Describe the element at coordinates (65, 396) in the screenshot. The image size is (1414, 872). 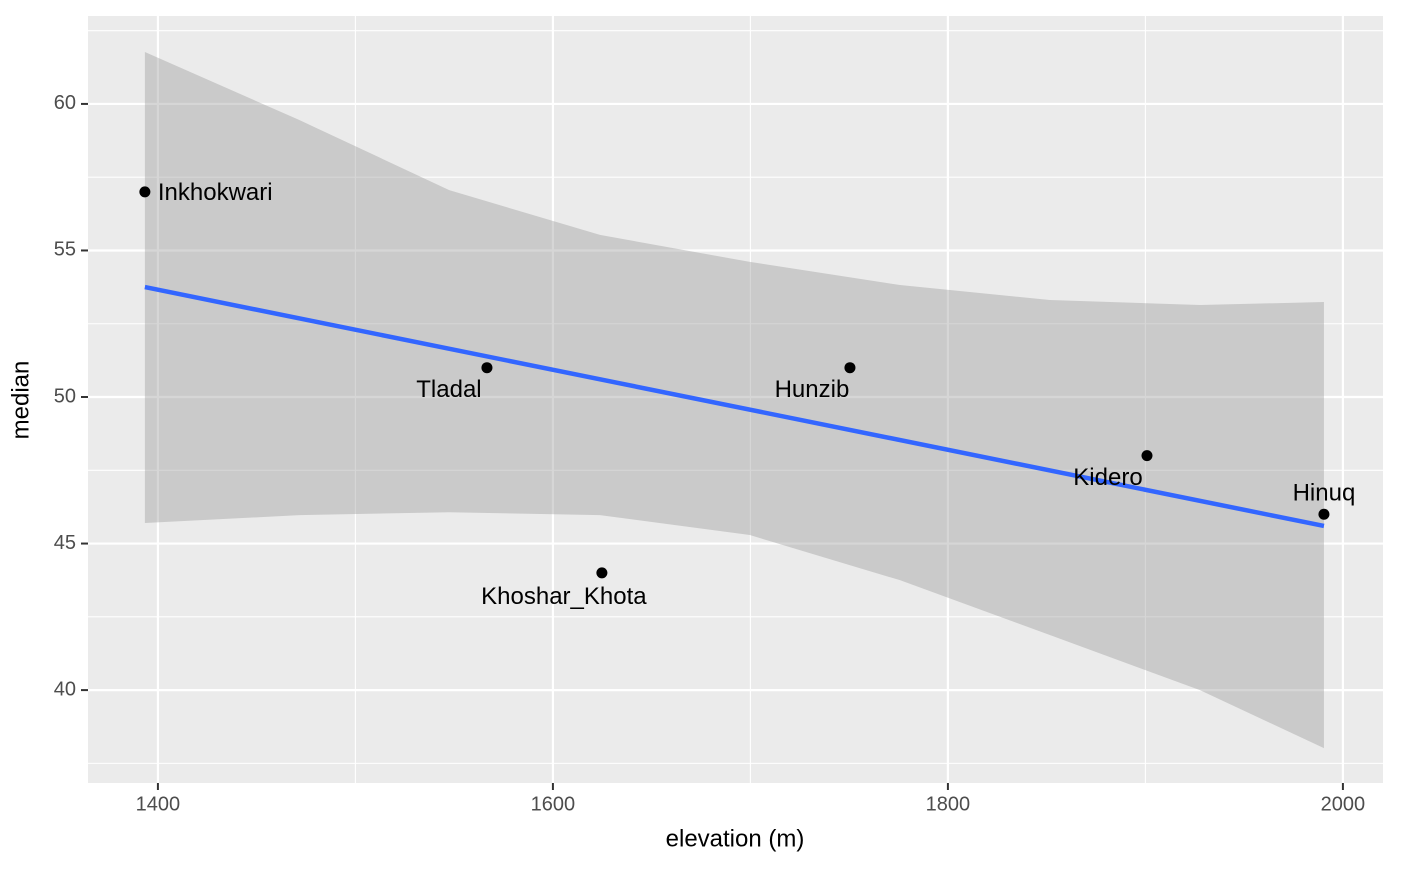
I see `y-tick-label: 50` at that location.